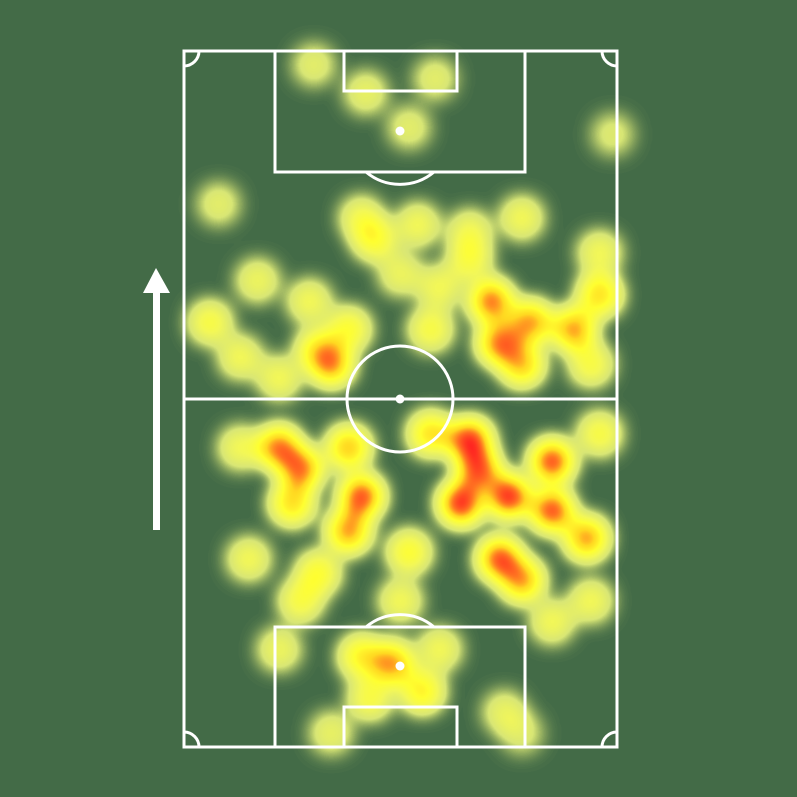  I want to click on corner-arc-bl, so click(192, 739).